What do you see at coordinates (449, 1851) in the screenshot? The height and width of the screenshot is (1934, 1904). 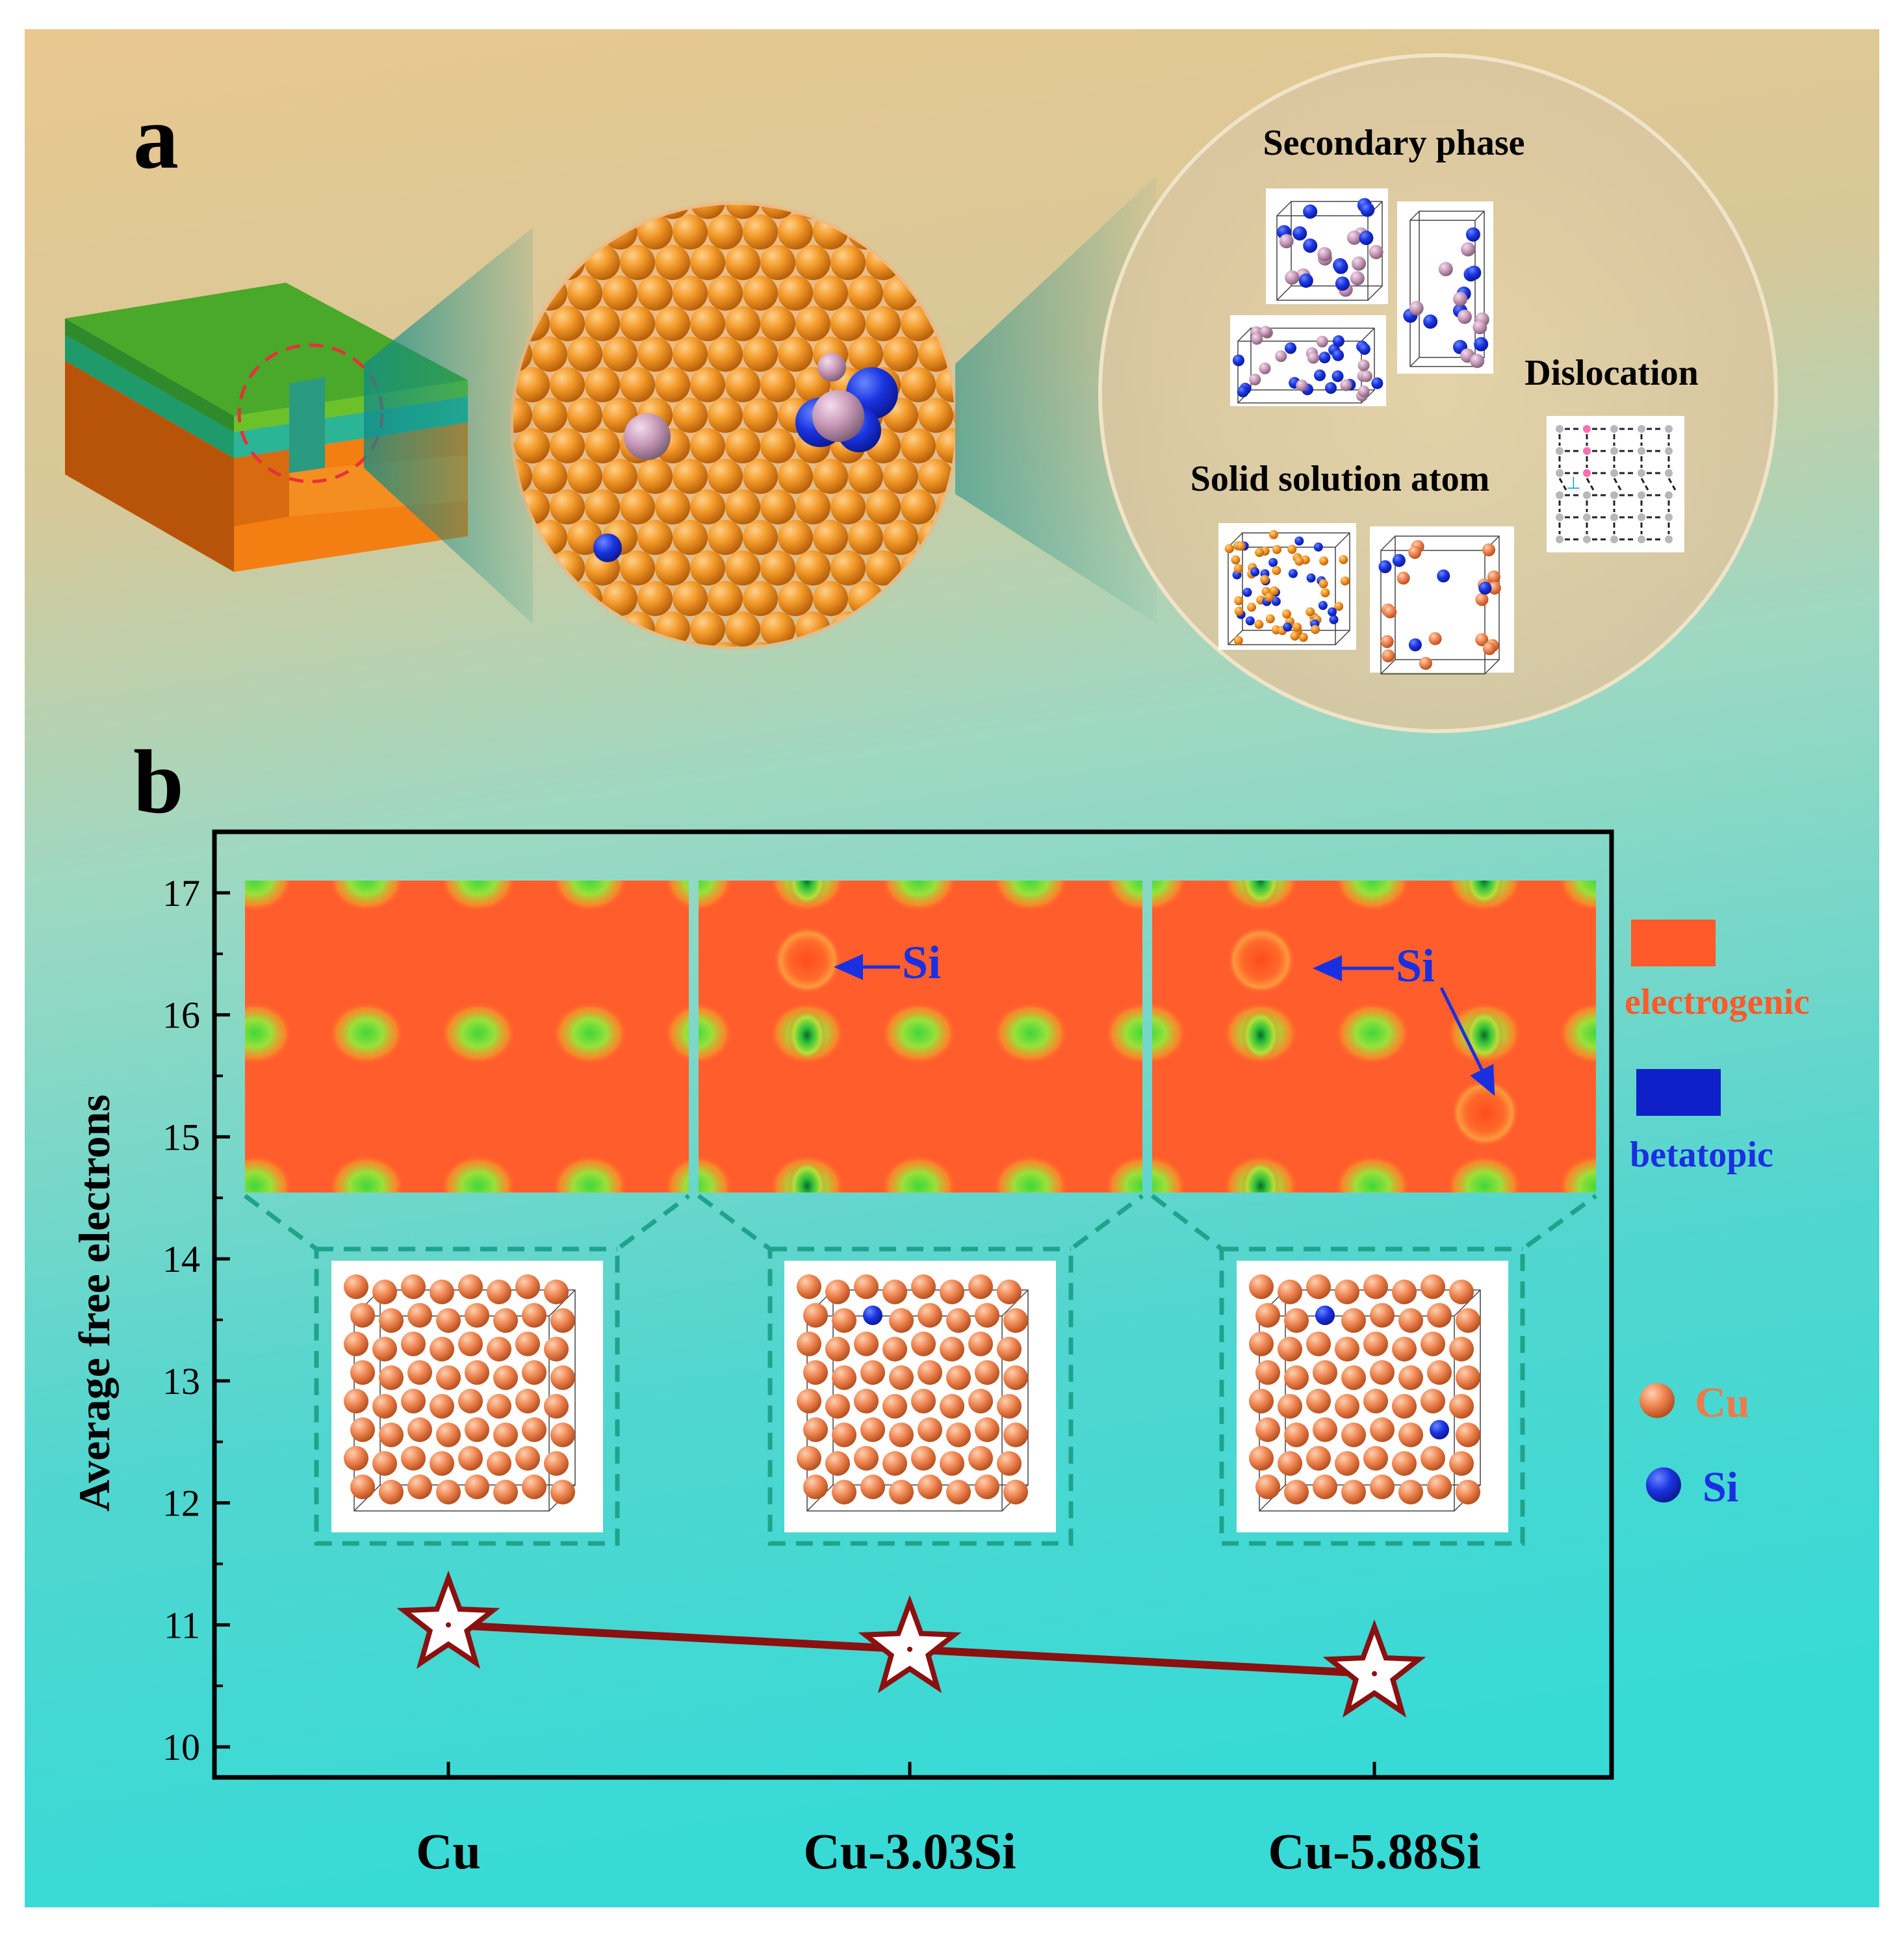 I see `x-tick-label: Cu` at bounding box center [449, 1851].